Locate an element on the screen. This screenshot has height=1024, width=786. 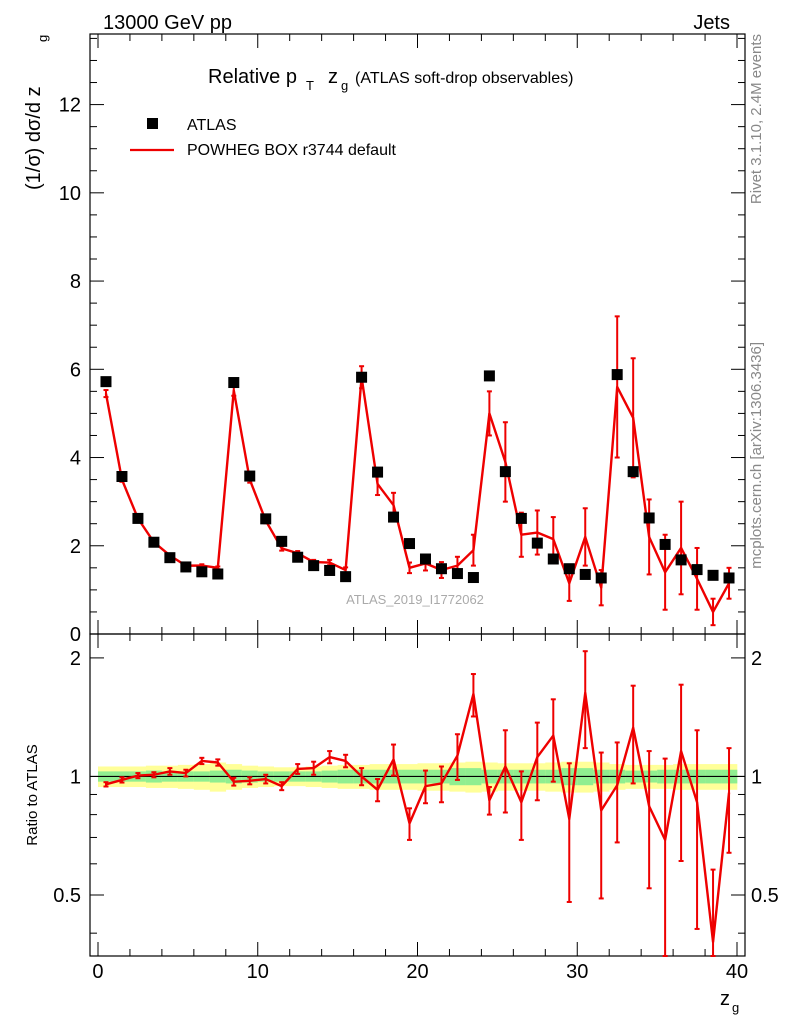
x-tick-label: 30 is located at coordinates (577, 972).